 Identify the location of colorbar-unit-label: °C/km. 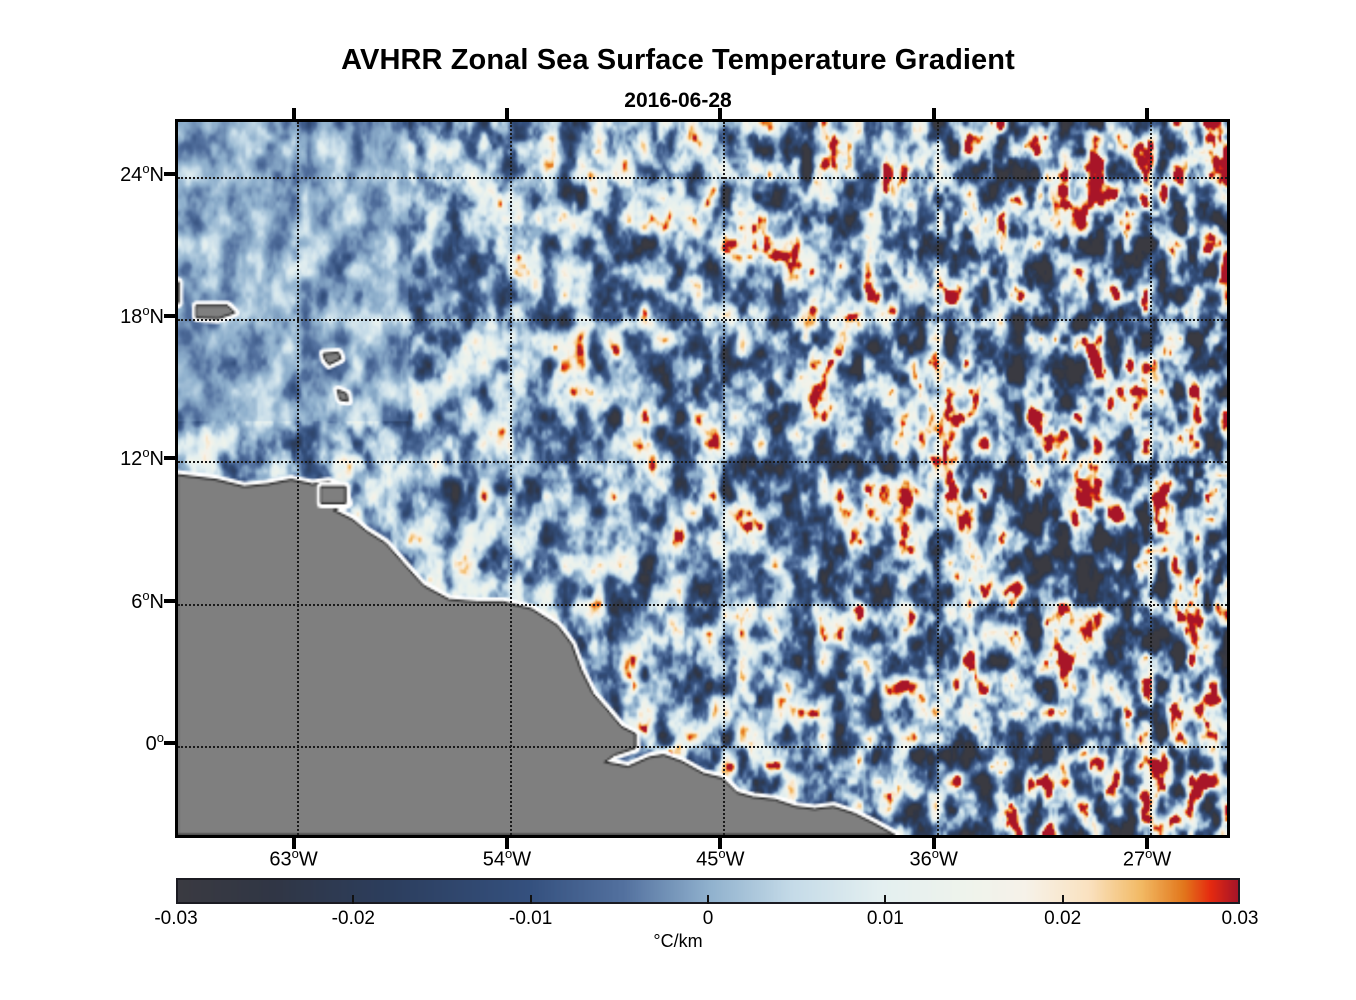
(678, 941).